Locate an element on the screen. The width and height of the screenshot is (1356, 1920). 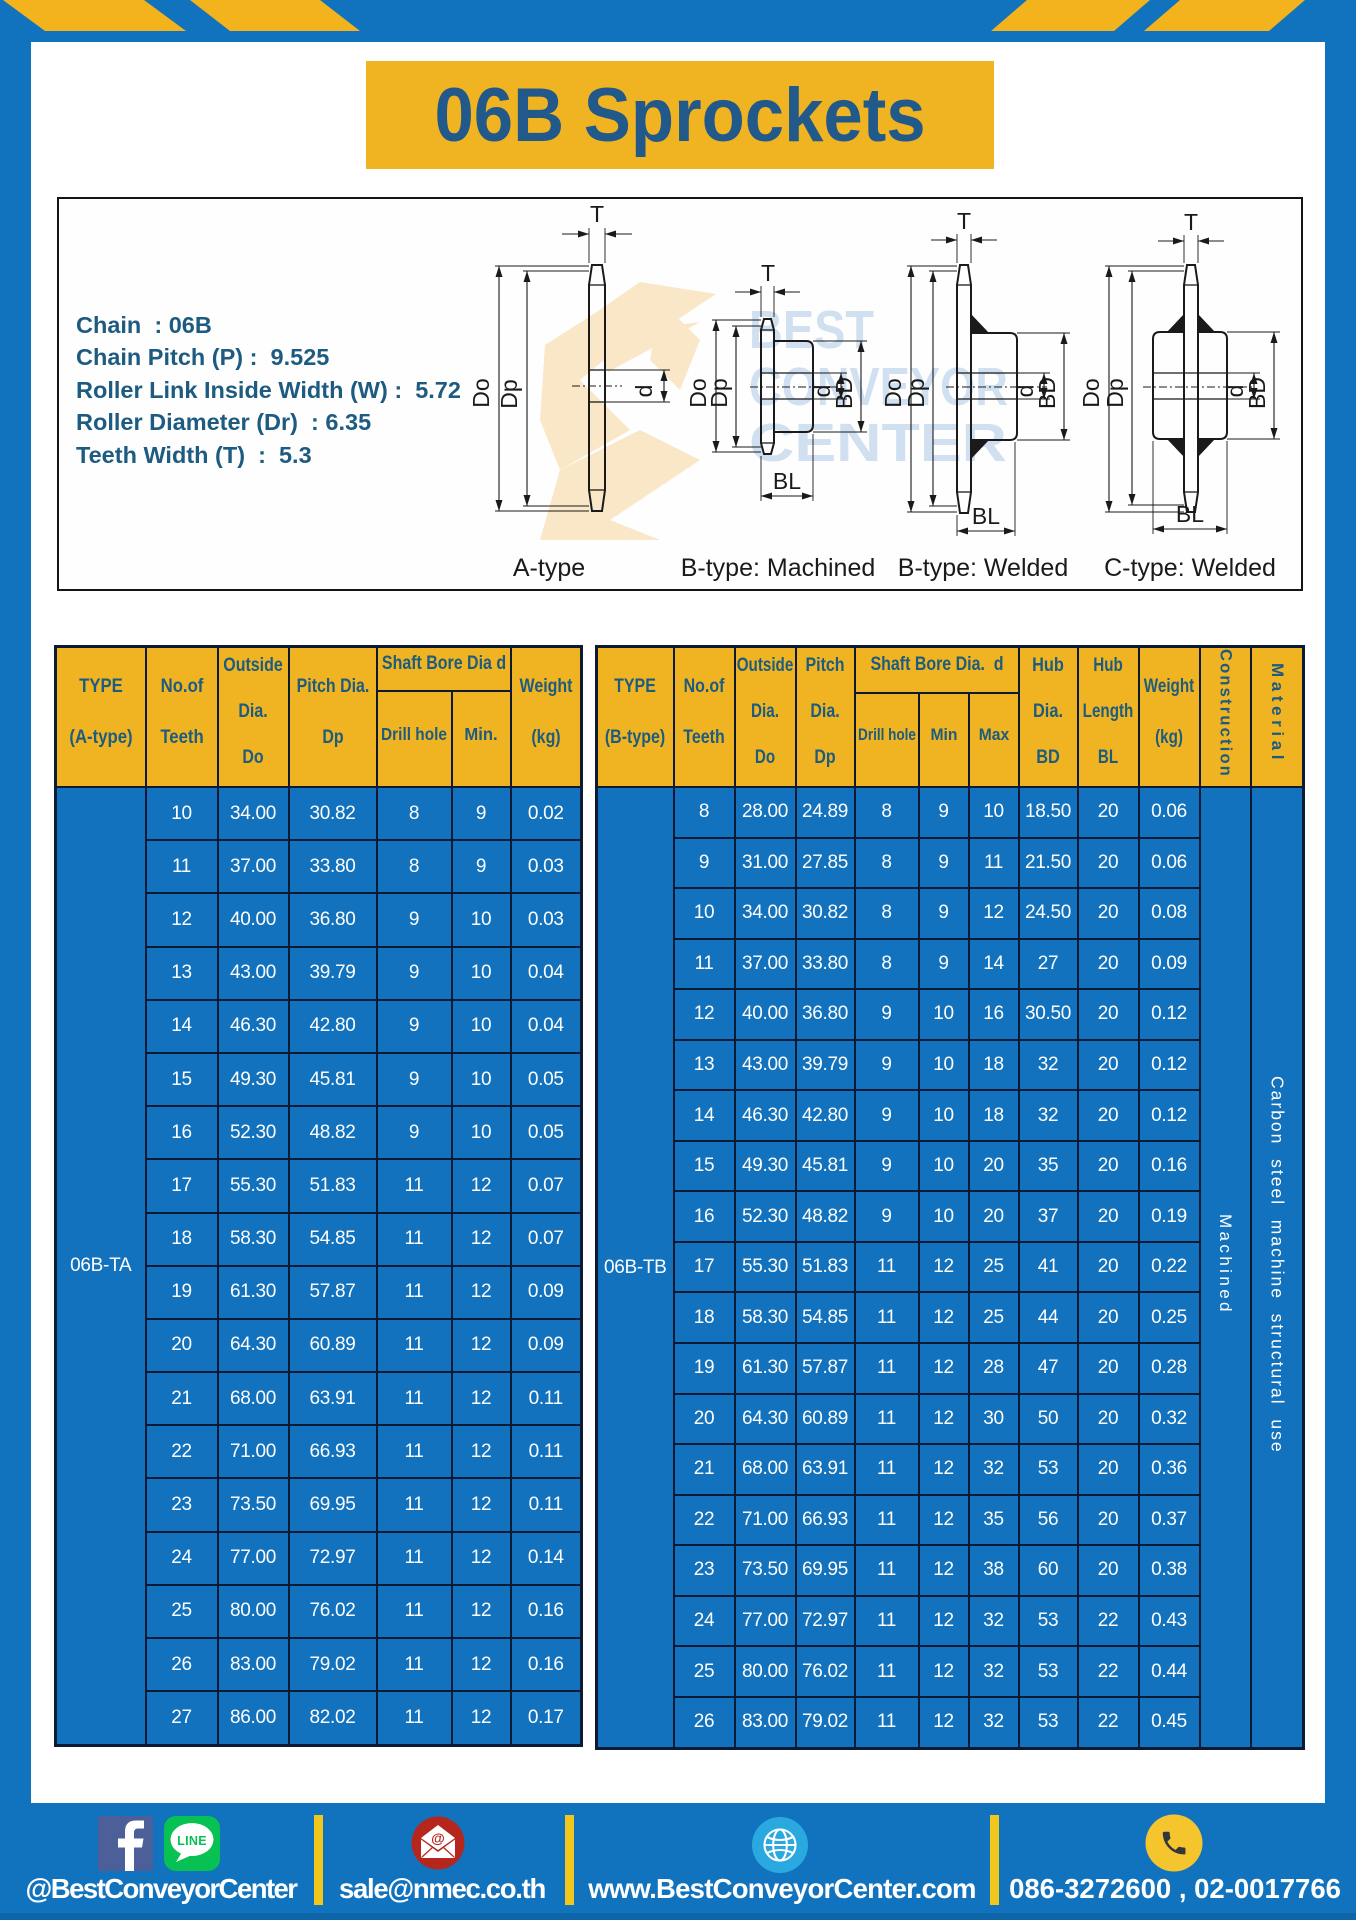
svg-text: CENTER is located at coordinates (878, 443).